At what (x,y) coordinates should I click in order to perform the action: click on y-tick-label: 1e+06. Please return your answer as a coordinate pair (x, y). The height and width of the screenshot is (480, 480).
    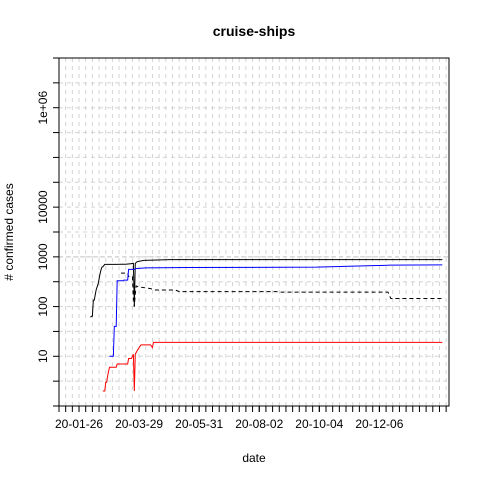
    Looking at the image, I should click on (43, 108).